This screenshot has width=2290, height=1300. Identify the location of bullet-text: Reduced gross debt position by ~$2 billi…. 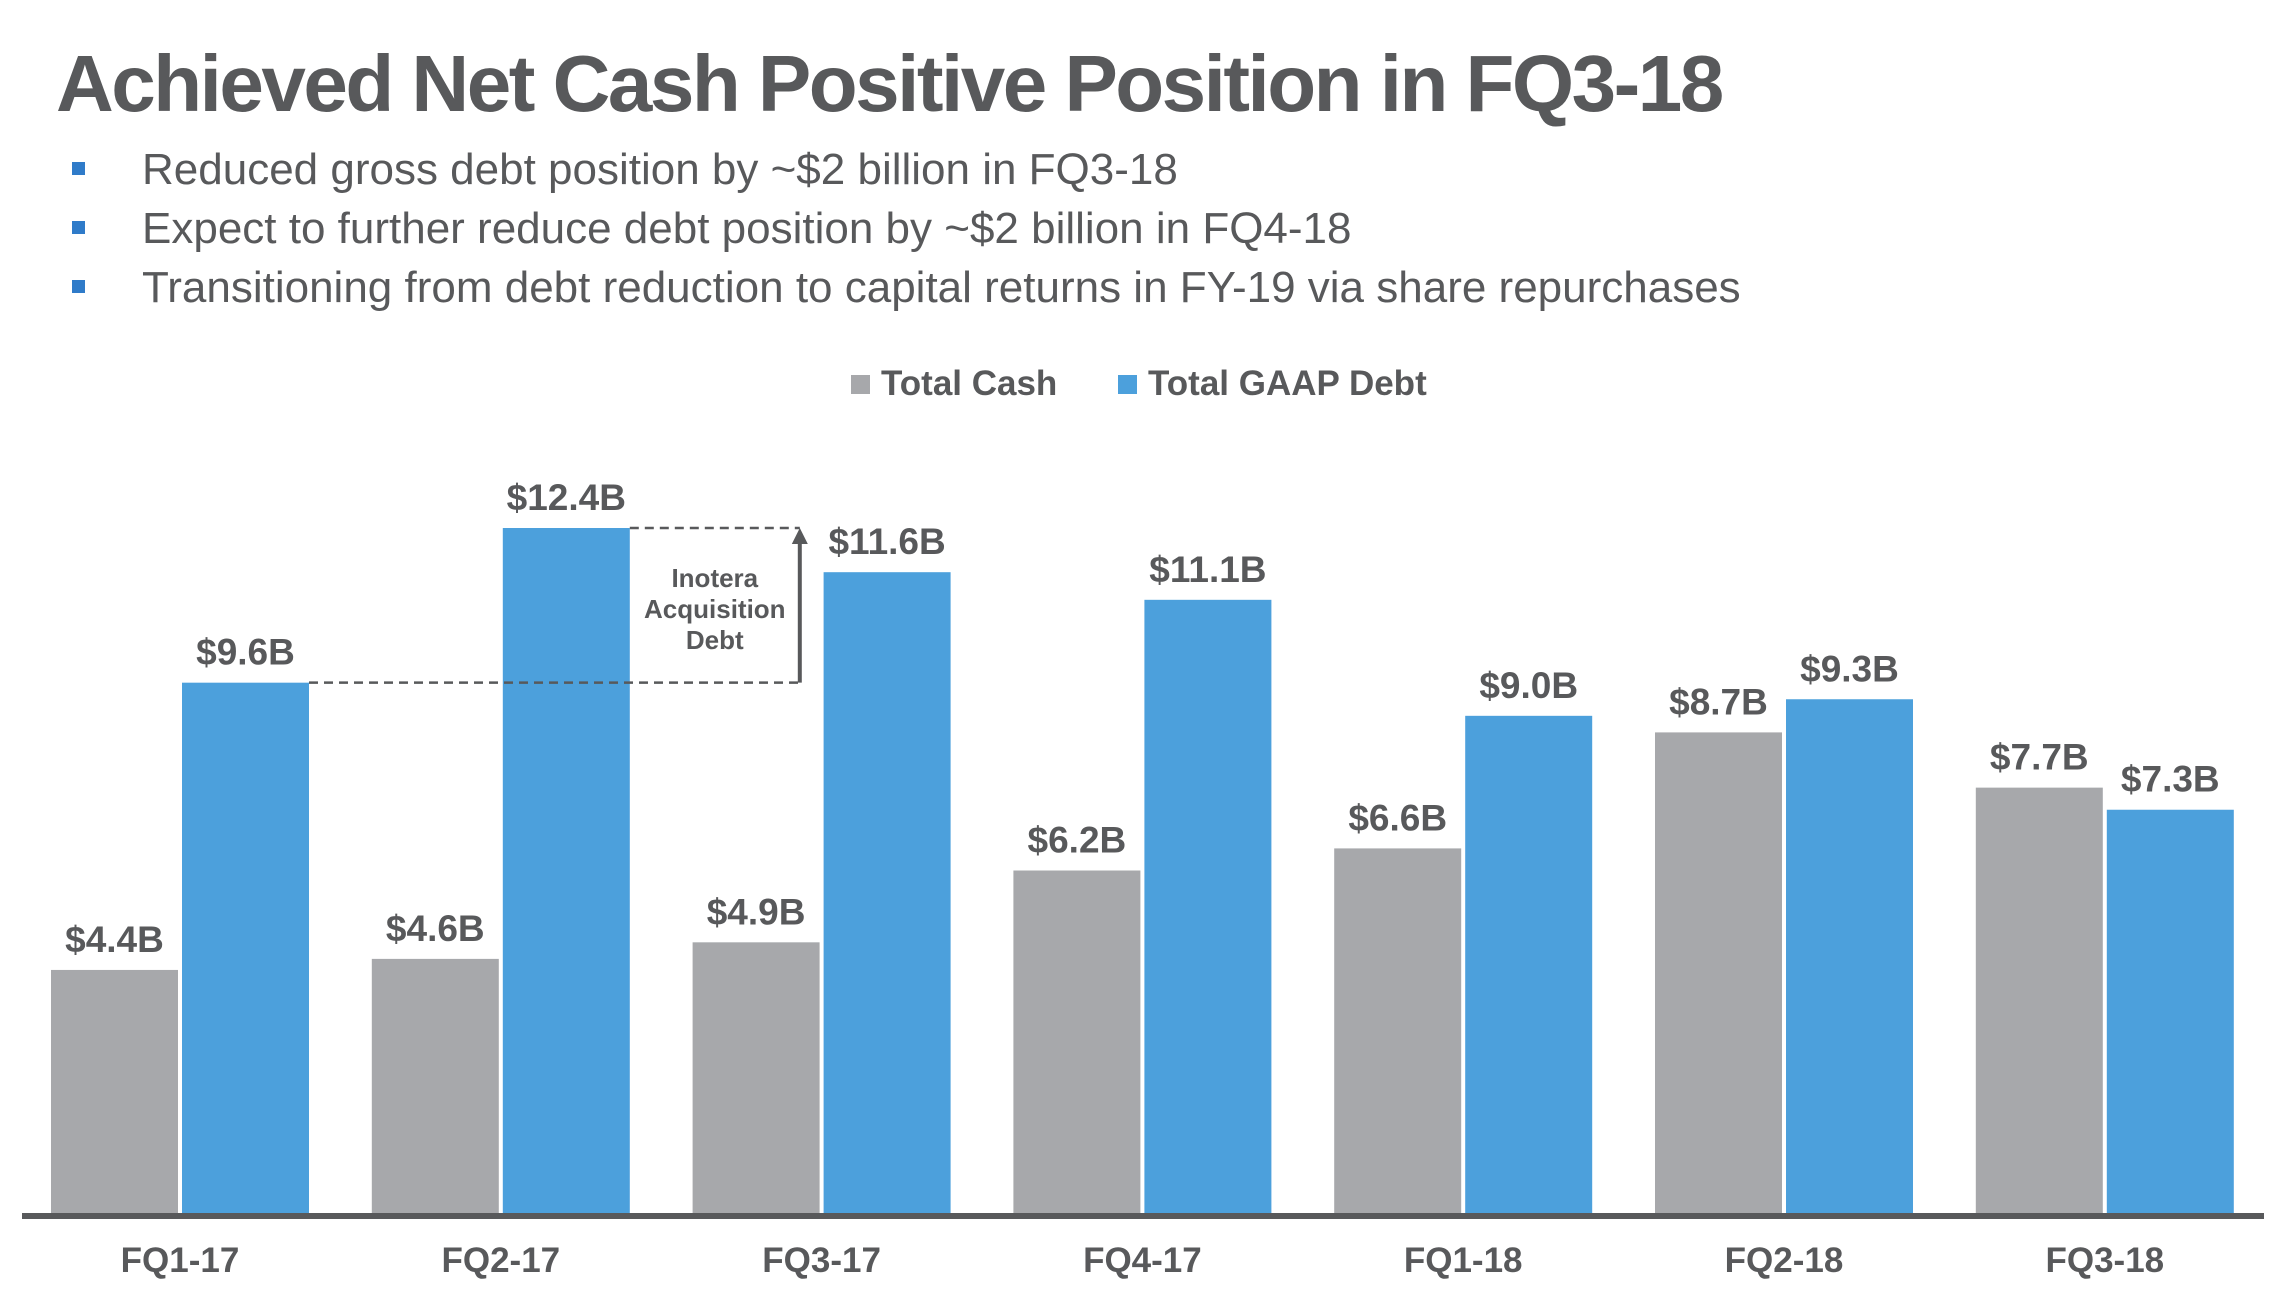
(660, 169).